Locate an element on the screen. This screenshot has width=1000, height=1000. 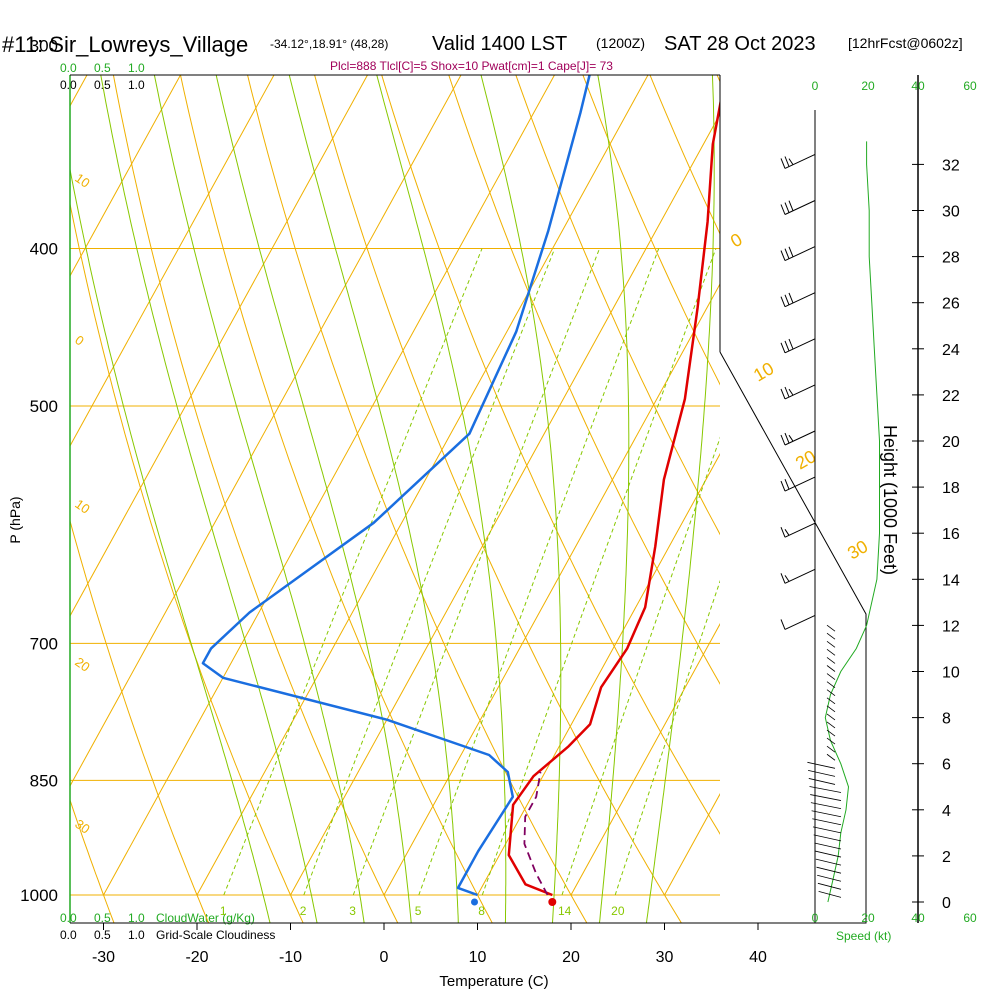
x-tick-label--10: -10 is located at coordinates (290, 957).